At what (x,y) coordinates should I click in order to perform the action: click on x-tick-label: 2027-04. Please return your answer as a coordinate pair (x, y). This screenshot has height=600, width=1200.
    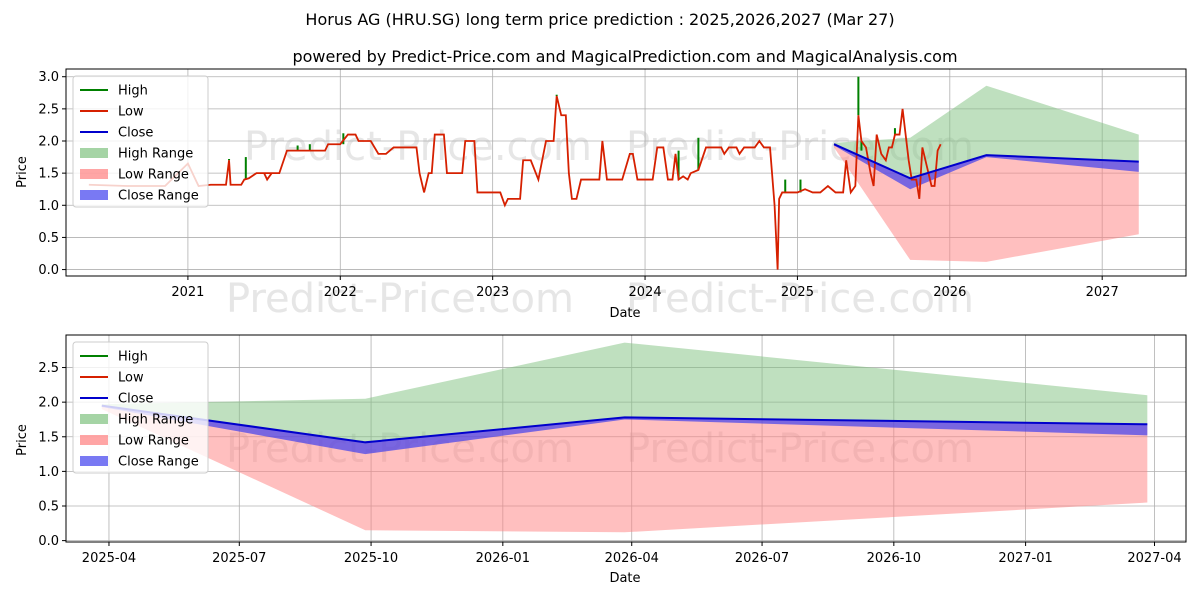
    Looking at the image, I should click on (1154, 558).